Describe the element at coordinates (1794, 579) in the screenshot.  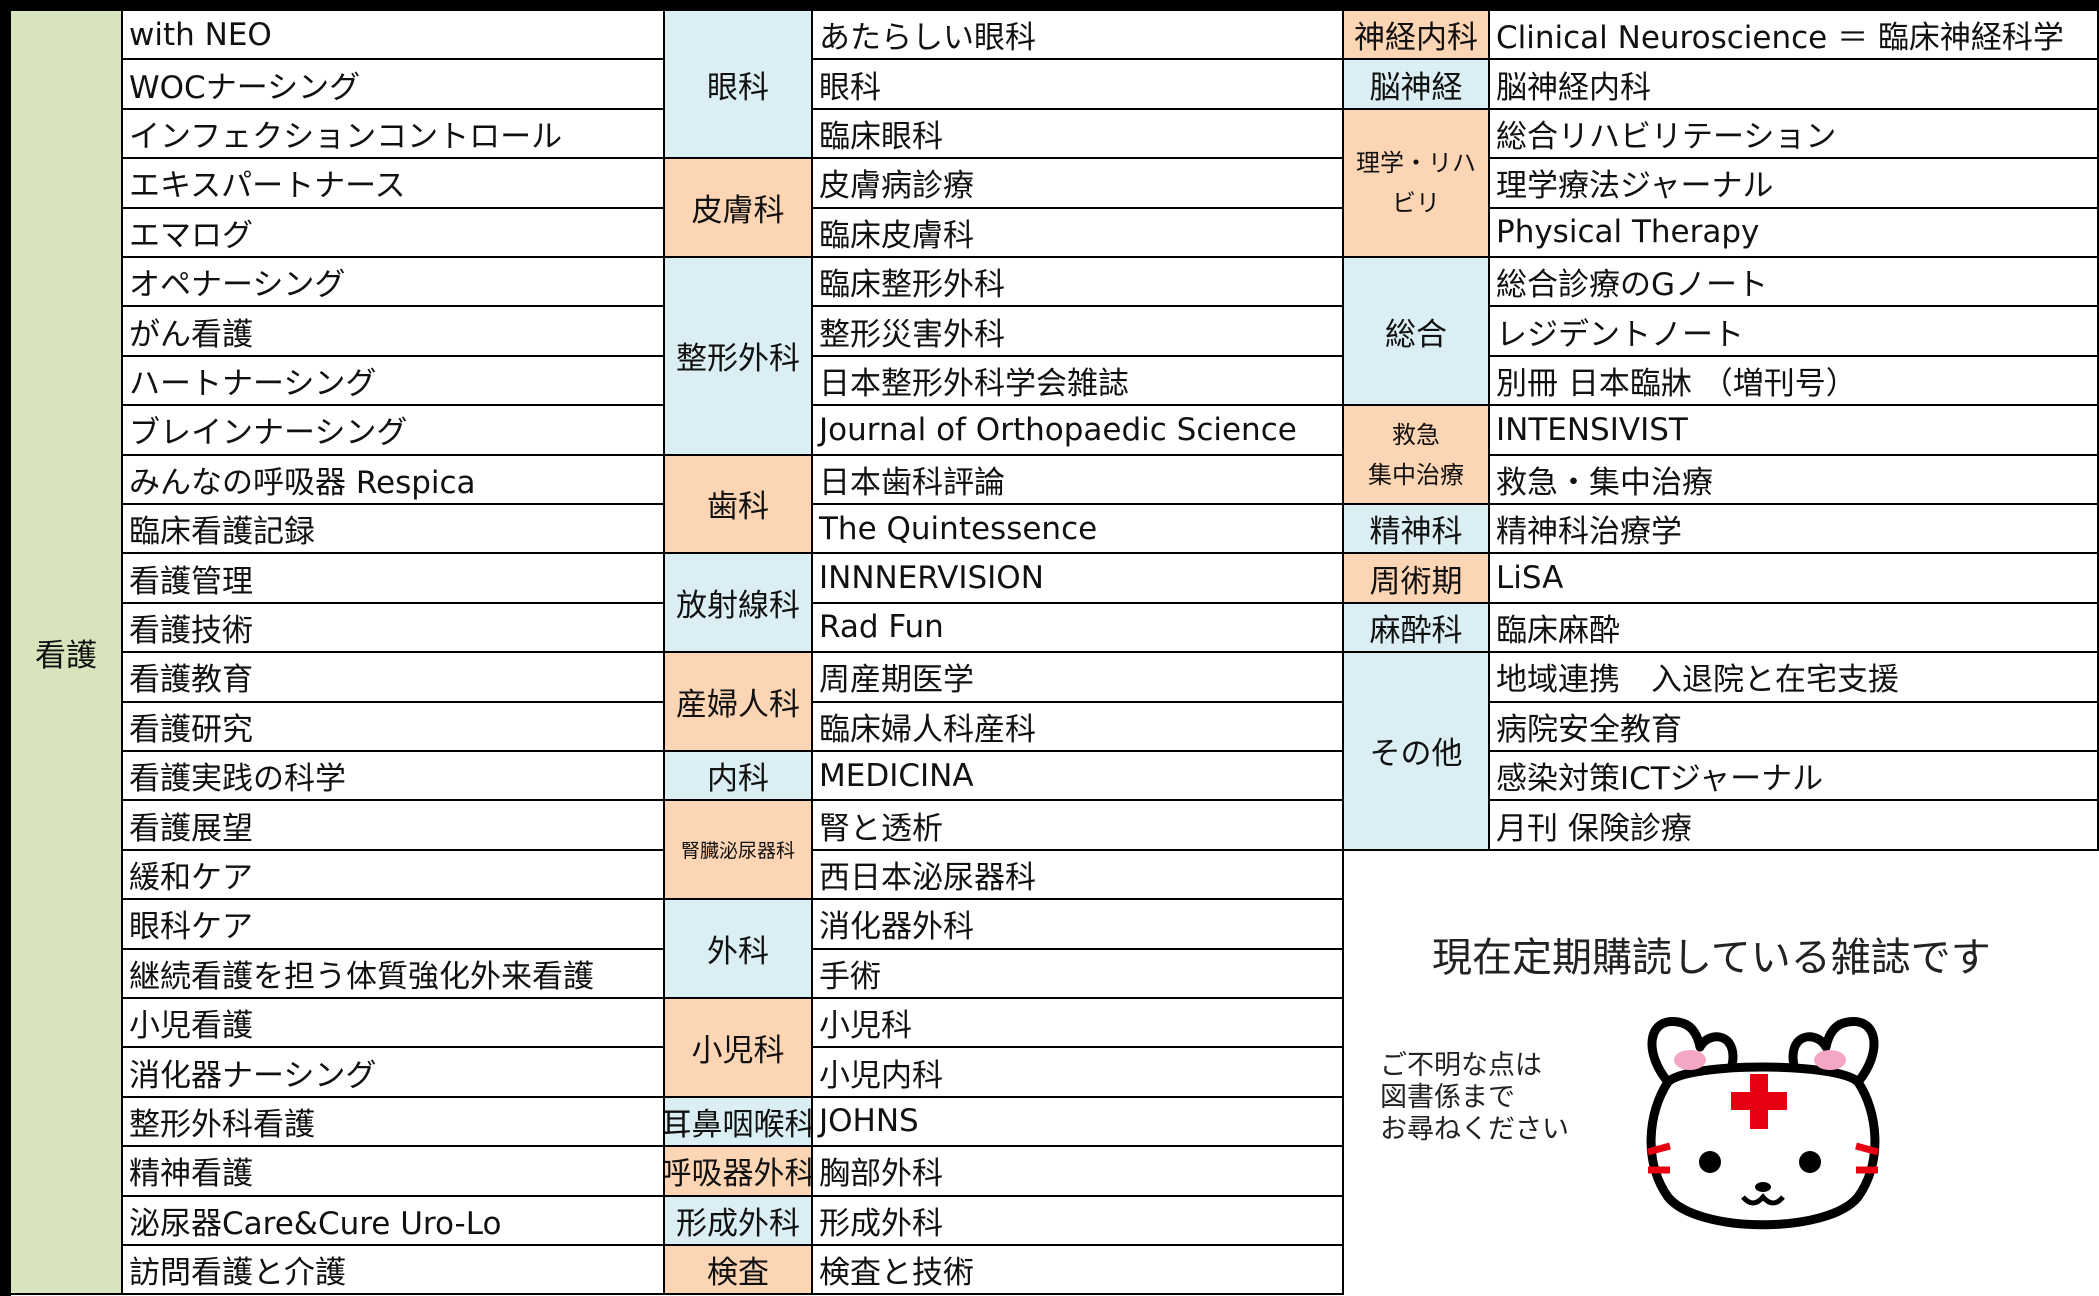
I see `journal: LiSA` at that location.